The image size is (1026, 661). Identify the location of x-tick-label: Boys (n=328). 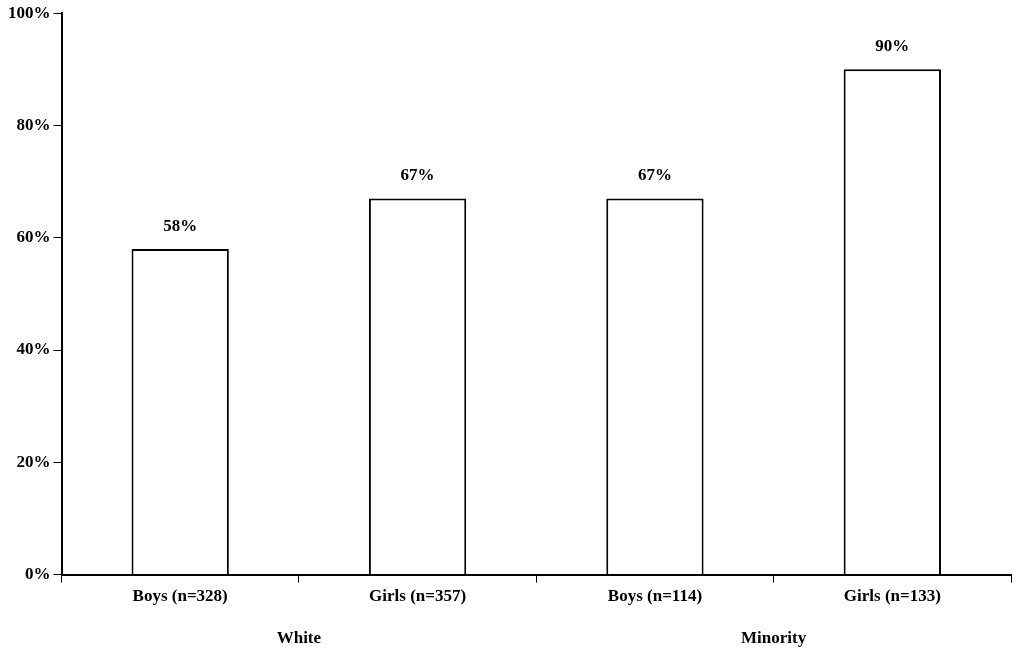
(180, 596).